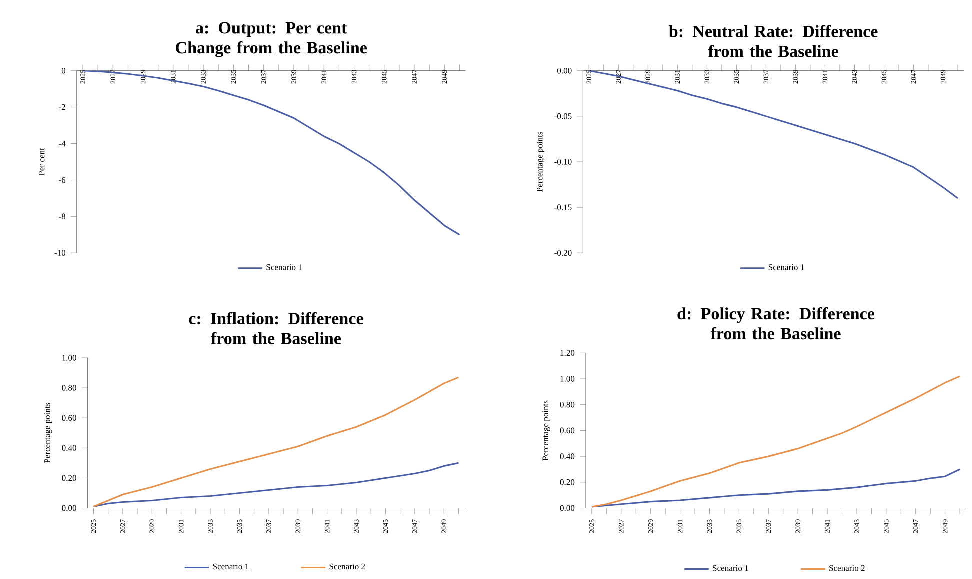 The height and width of the screenshot is (579, 972). Describe the element at coordinates (62, 143) in the screenshot. I see `y-tick-label: -4` at that location.